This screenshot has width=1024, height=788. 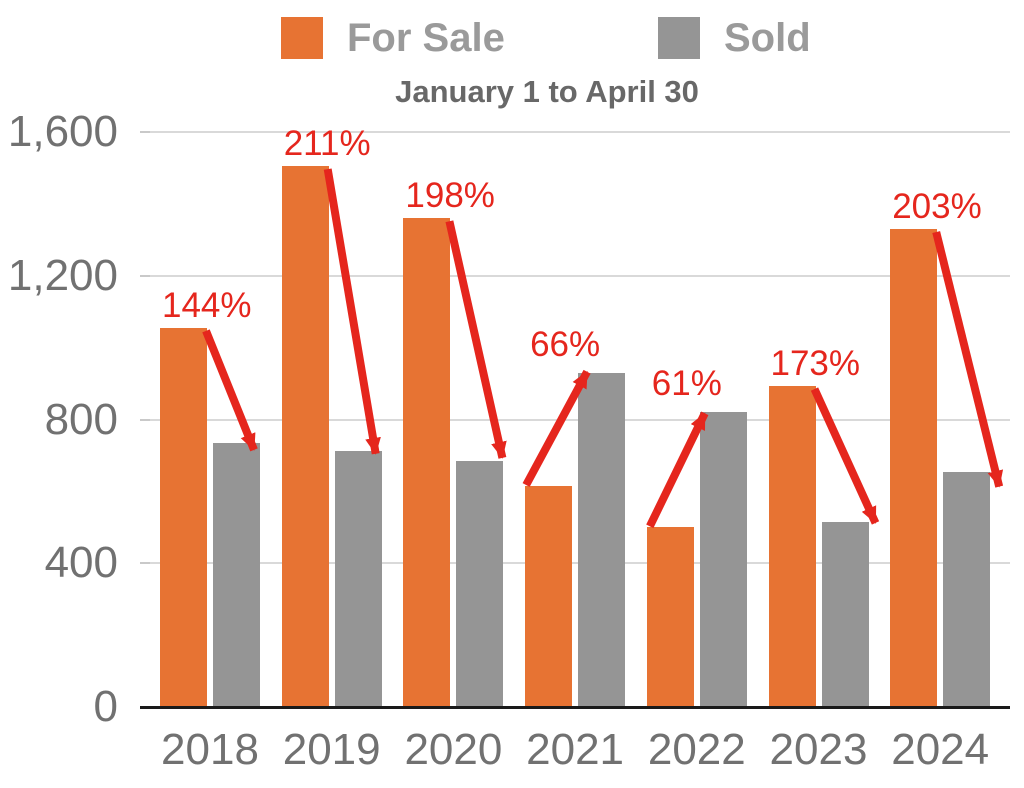 What do you see at coordinates (677, 470) in the screenshot?
I see `trend-arrow-2022` at bounding box center [677, 470].